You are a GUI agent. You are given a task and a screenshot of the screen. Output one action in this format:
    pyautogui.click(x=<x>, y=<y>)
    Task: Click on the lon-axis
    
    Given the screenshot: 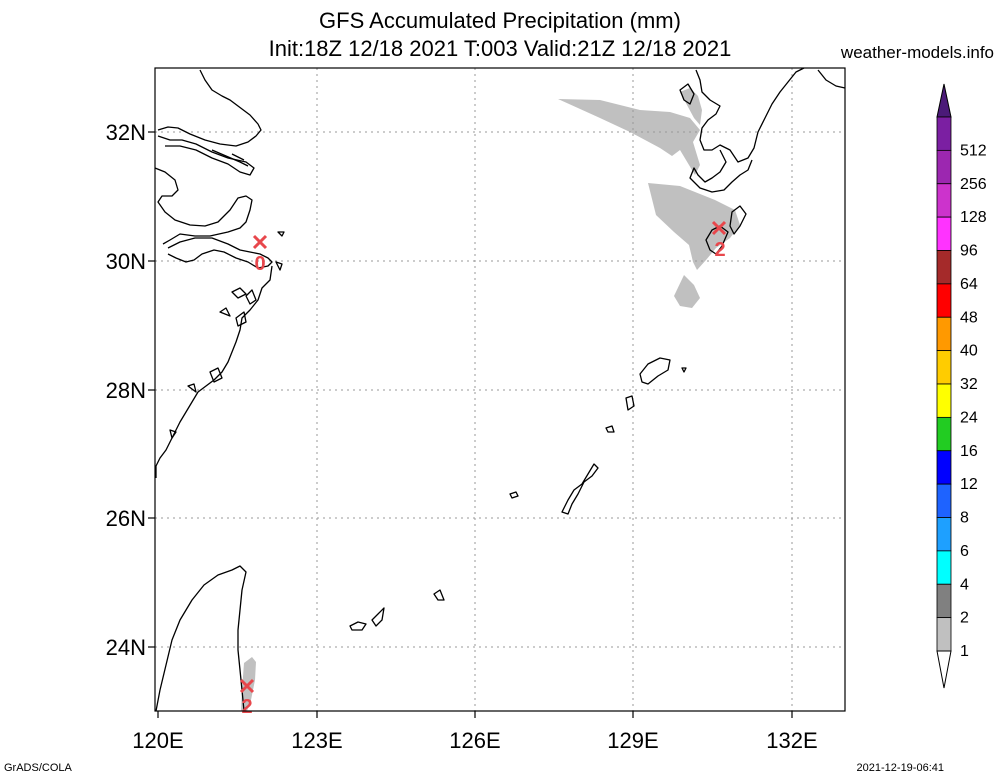 What is the action you would take?
    pyautogui.click(x=475, y=714)
    